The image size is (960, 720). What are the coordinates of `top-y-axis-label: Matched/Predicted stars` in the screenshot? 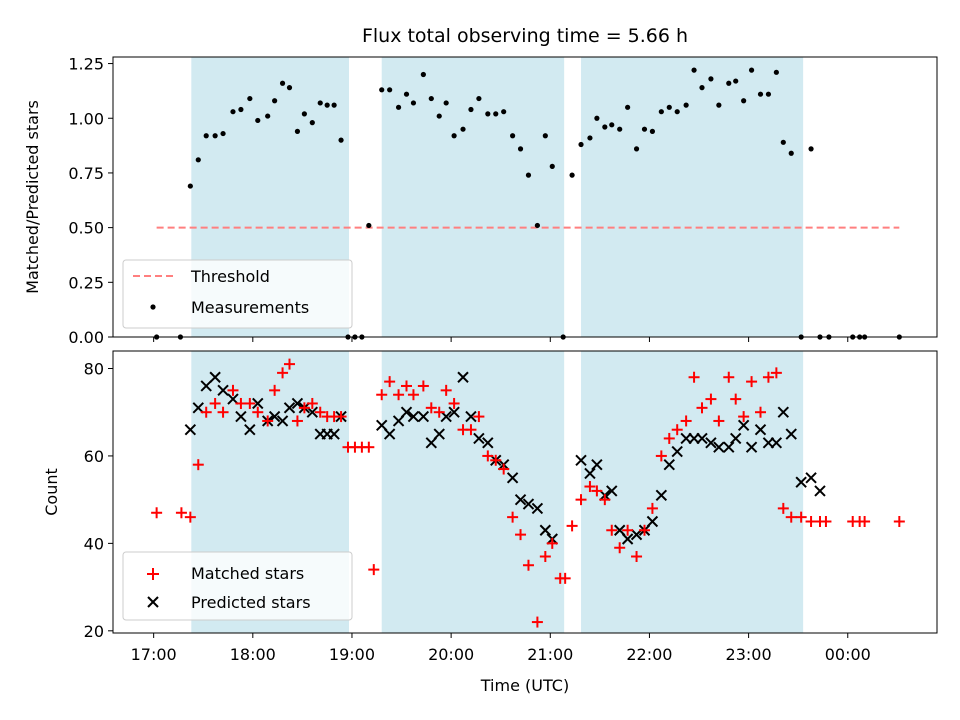 It's located at (32, 197).